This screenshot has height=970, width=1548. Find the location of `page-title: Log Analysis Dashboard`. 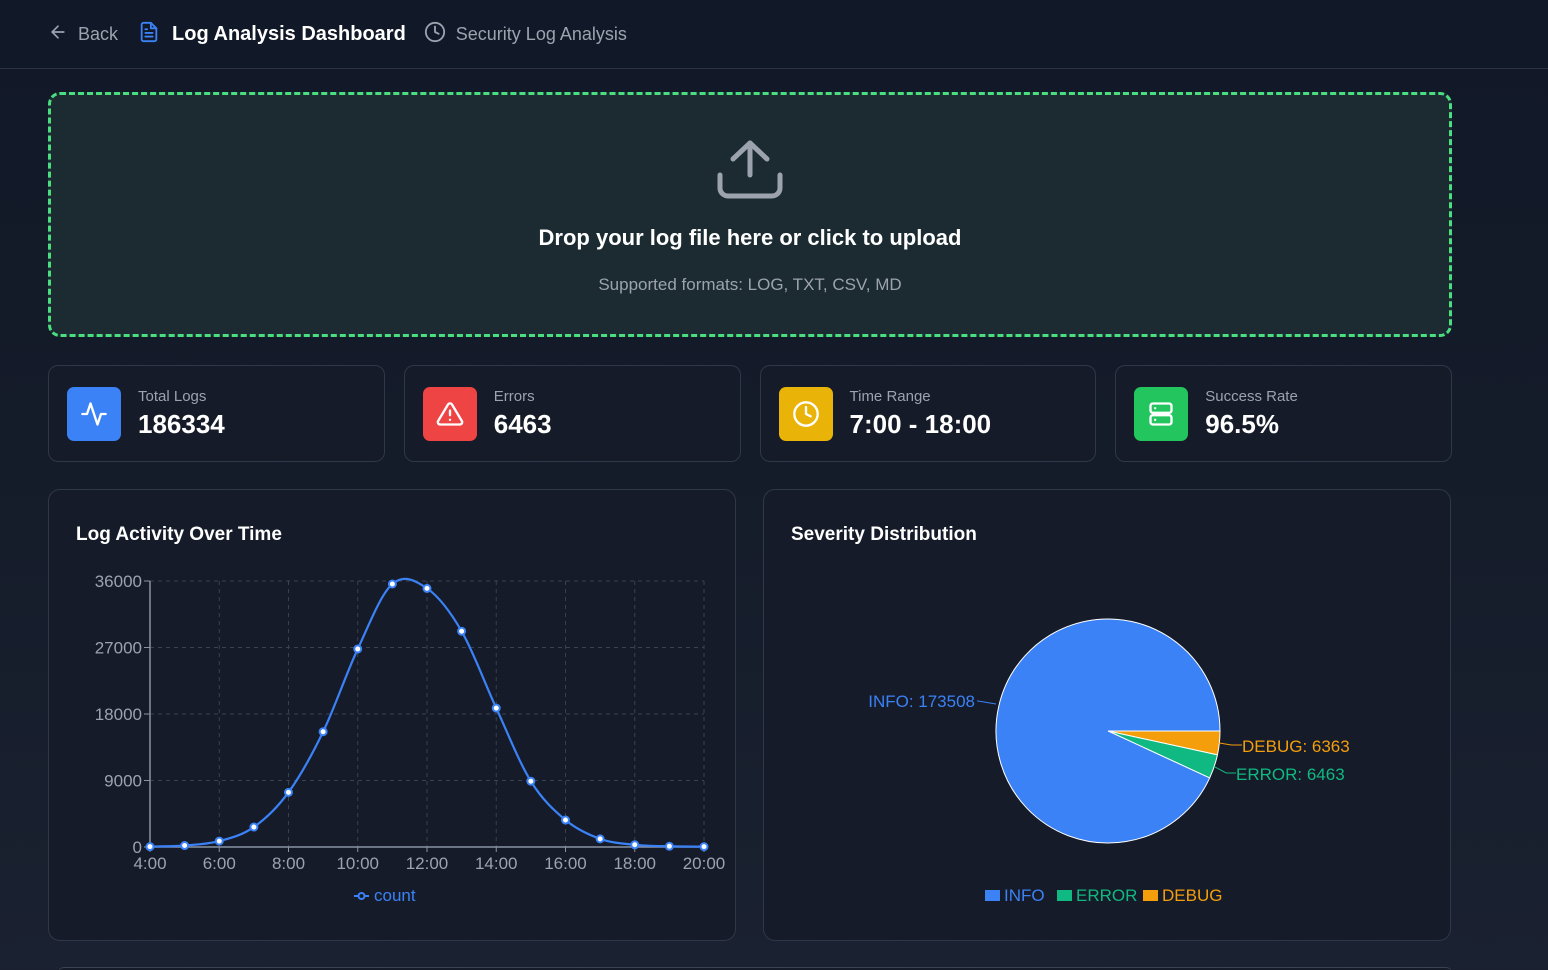

page-title: Log Analysis Dashboard is located at coordinates (289, 33).